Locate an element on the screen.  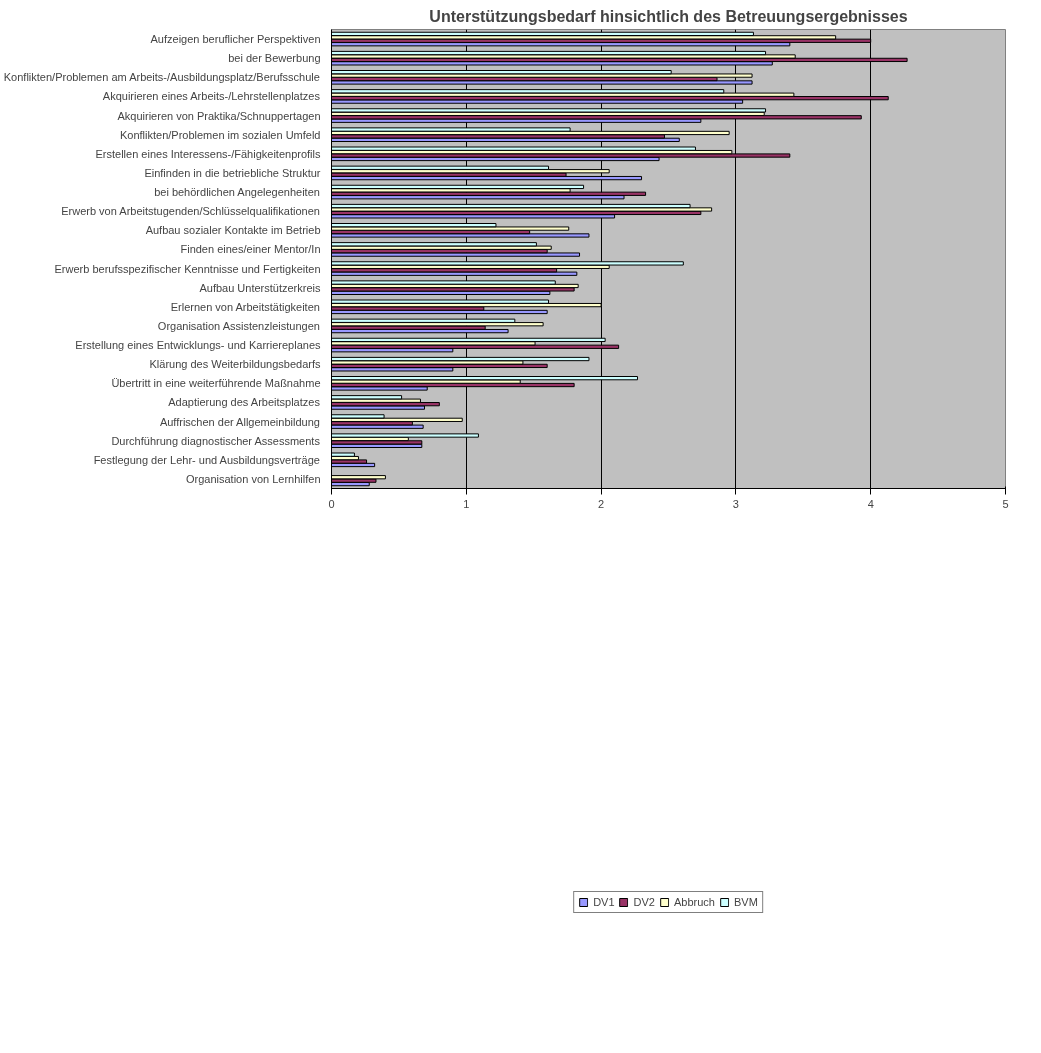
y-tick-label: Einfinden in die betriebliche Struktur is located at coordinates (232, 172).